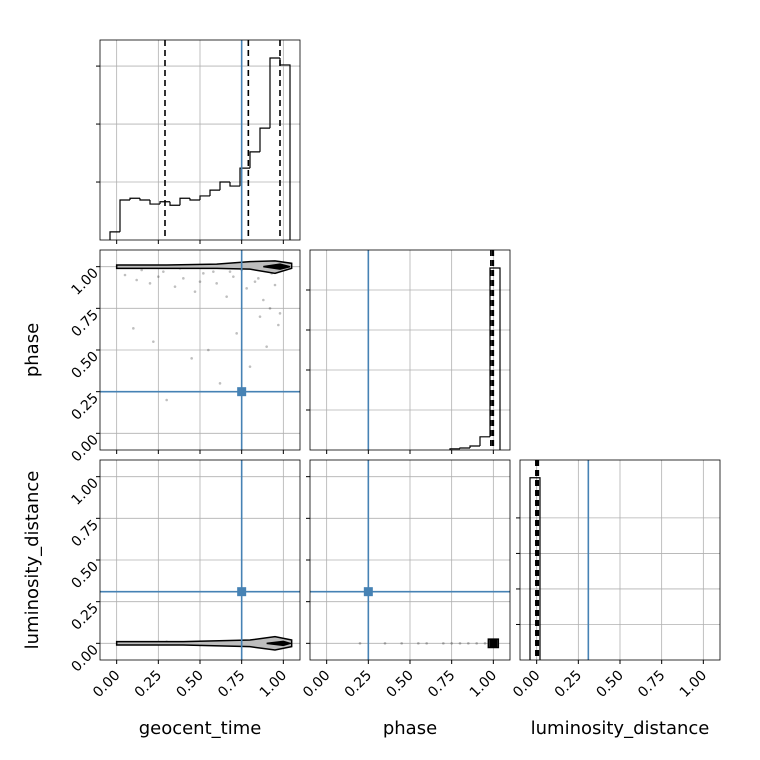 Image resolution: width=760 pixels, height=760 pixels. What do you see at coordinates (200, 728) in the screenshot?
I see `x-axis-label: geocent_time` at bounding box center [200, 728].